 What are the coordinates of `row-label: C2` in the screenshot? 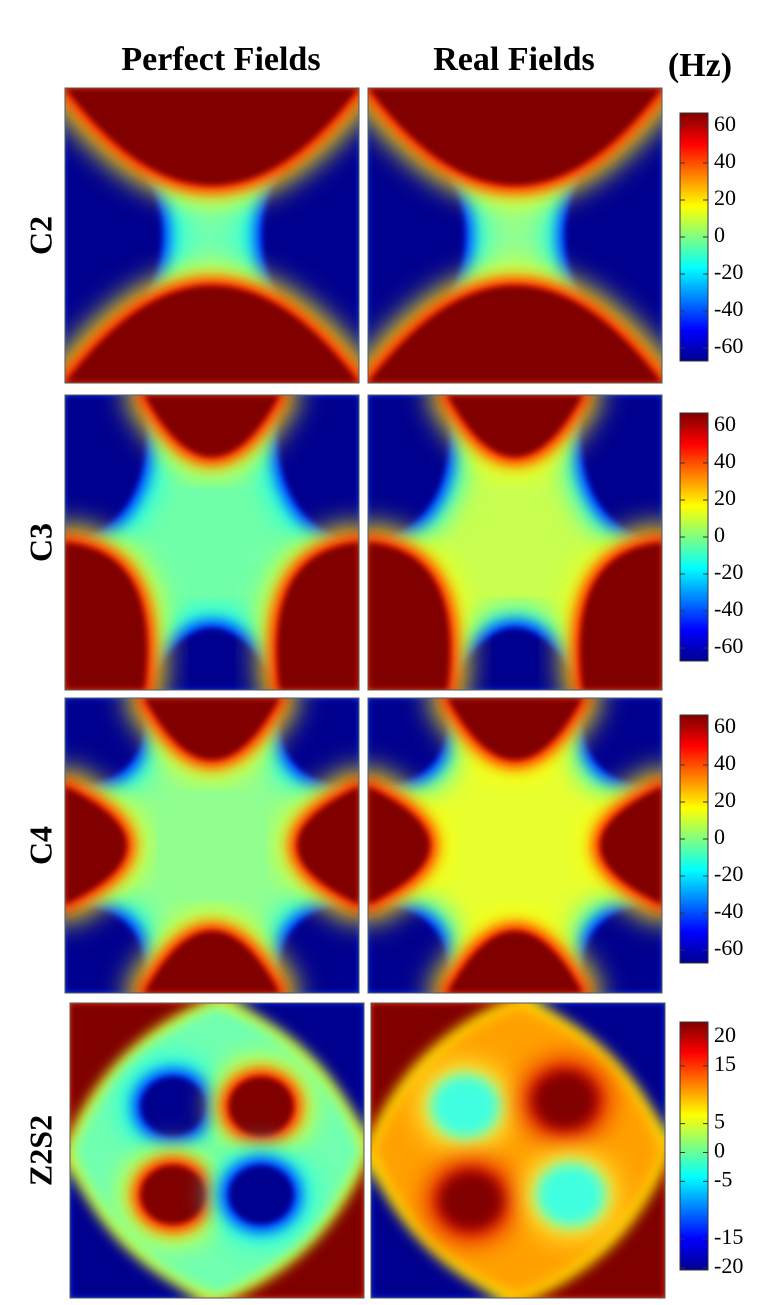 It's located at (40, 235).